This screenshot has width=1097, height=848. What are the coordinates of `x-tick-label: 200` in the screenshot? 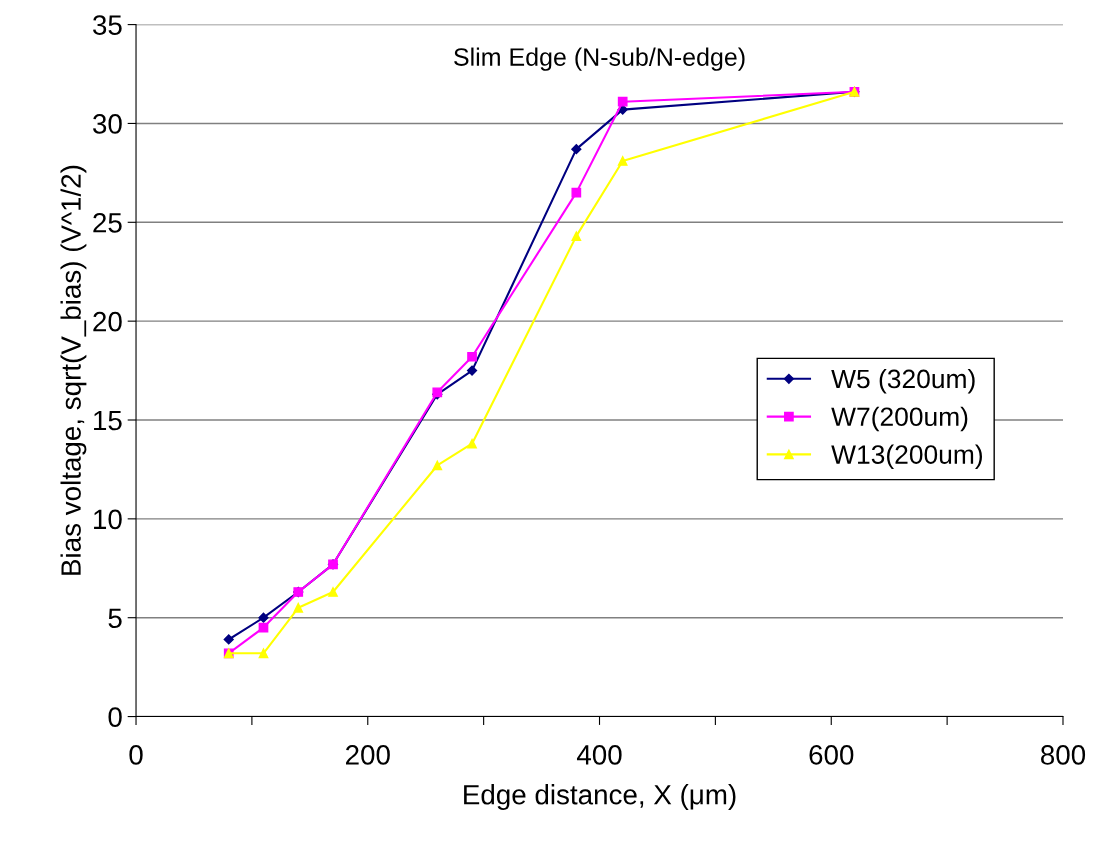 It's located at (368, 755).